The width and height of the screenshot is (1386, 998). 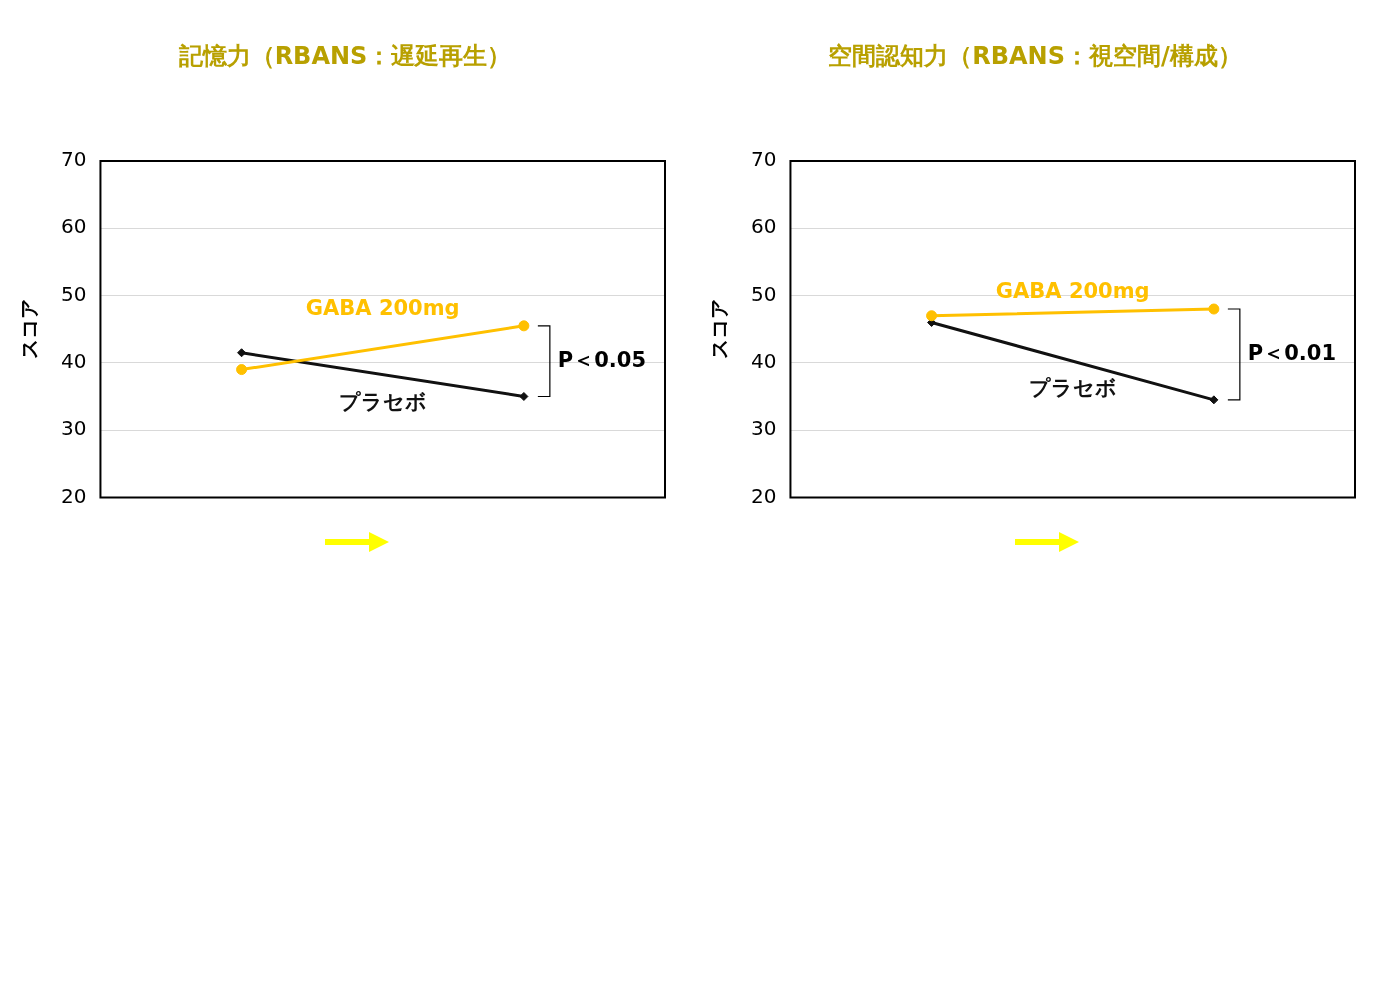 I want to click on chart-title: 空間認知力（RBANS：視空間/構成）, so click(x=1035, y=56).